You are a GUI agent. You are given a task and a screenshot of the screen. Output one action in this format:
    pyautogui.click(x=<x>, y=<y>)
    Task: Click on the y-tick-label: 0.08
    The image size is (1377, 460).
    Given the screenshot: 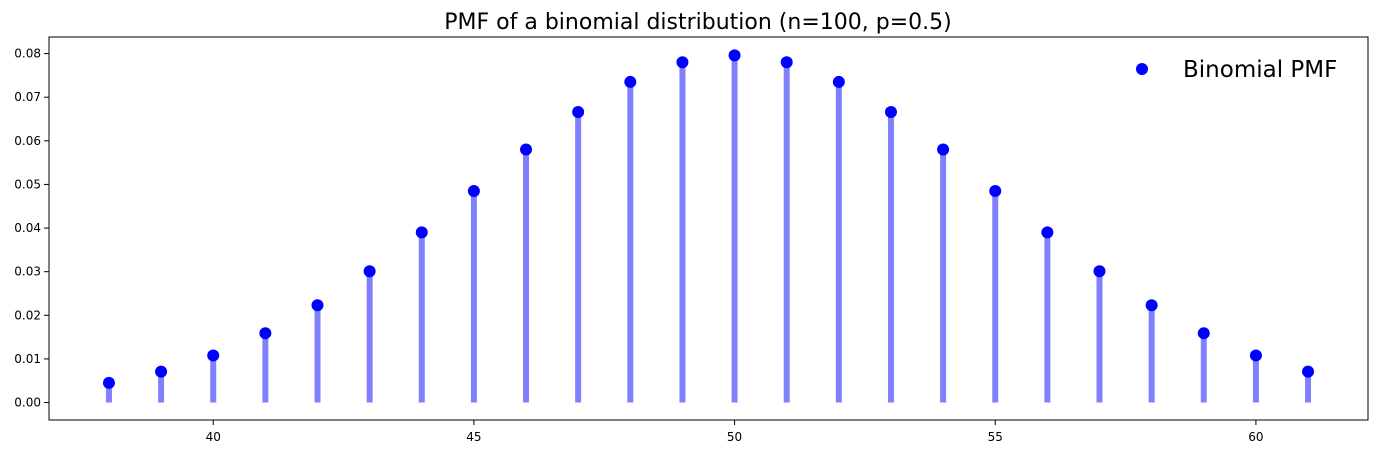 What is the action you would take?
    pyautogui.click(x=27, y=54)
    